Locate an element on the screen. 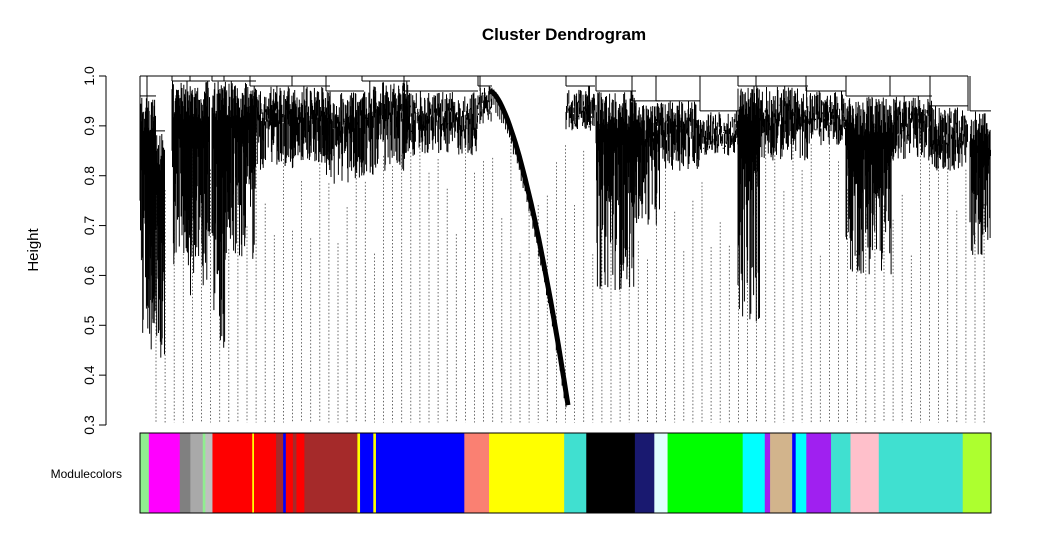 The image size is (1046, 537). y-tick-label: 0.3 is located at coordinates (89, 425).